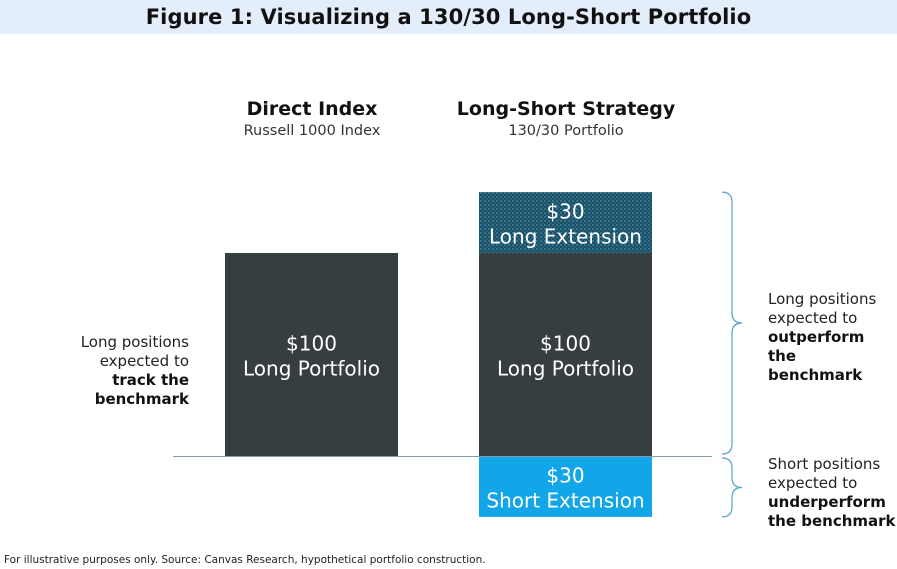 The height and width of the screenshot is (569, 897). What do you see at coordinates (732, 487) in the screenshot?
I see `short-positions-bracket` at bounding box center [732, 487].